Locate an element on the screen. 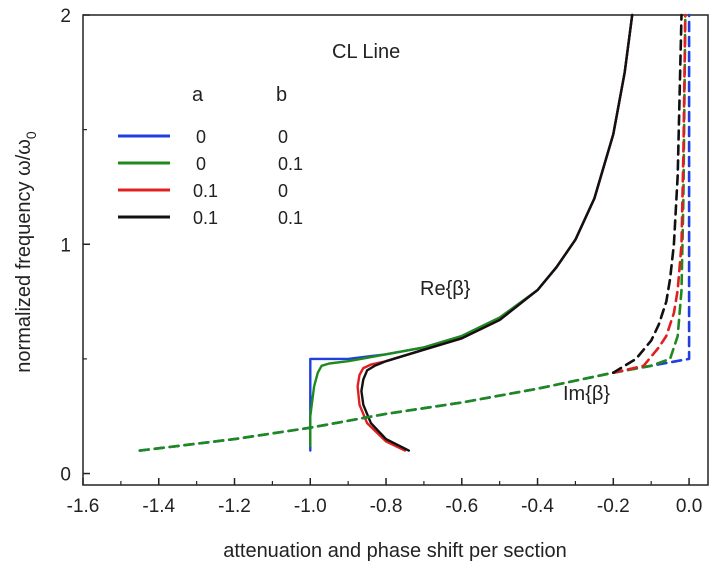 The image size is (720, 570). y-tick-label: 2 is located at coordinates (65, 16).